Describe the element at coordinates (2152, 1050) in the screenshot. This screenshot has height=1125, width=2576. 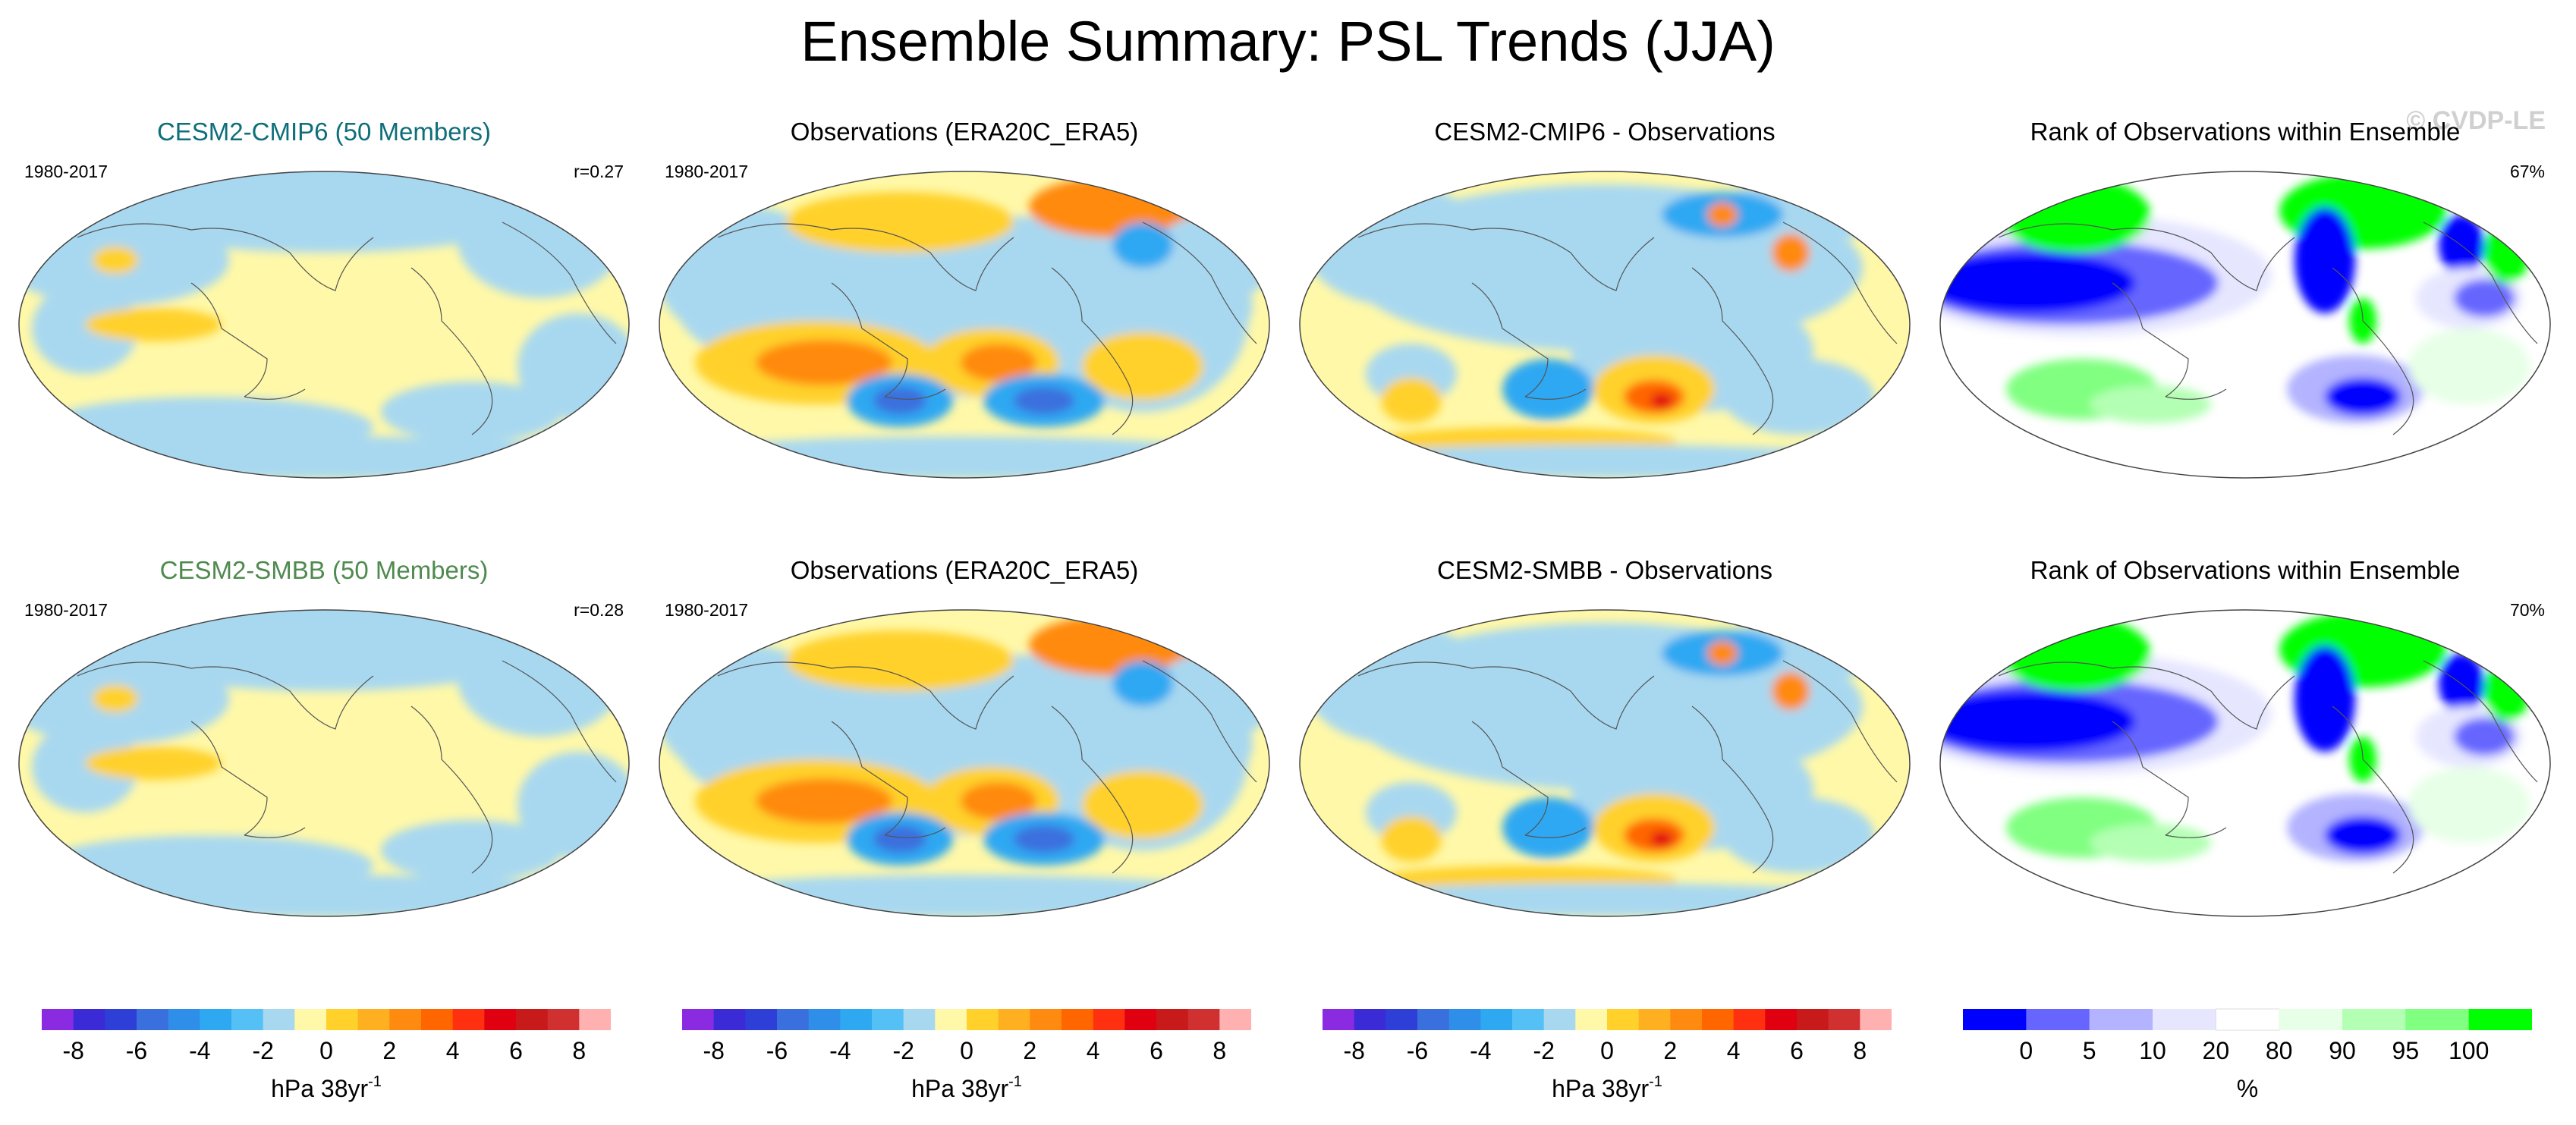
I see `colorbar-tick-label: 10` at that location.